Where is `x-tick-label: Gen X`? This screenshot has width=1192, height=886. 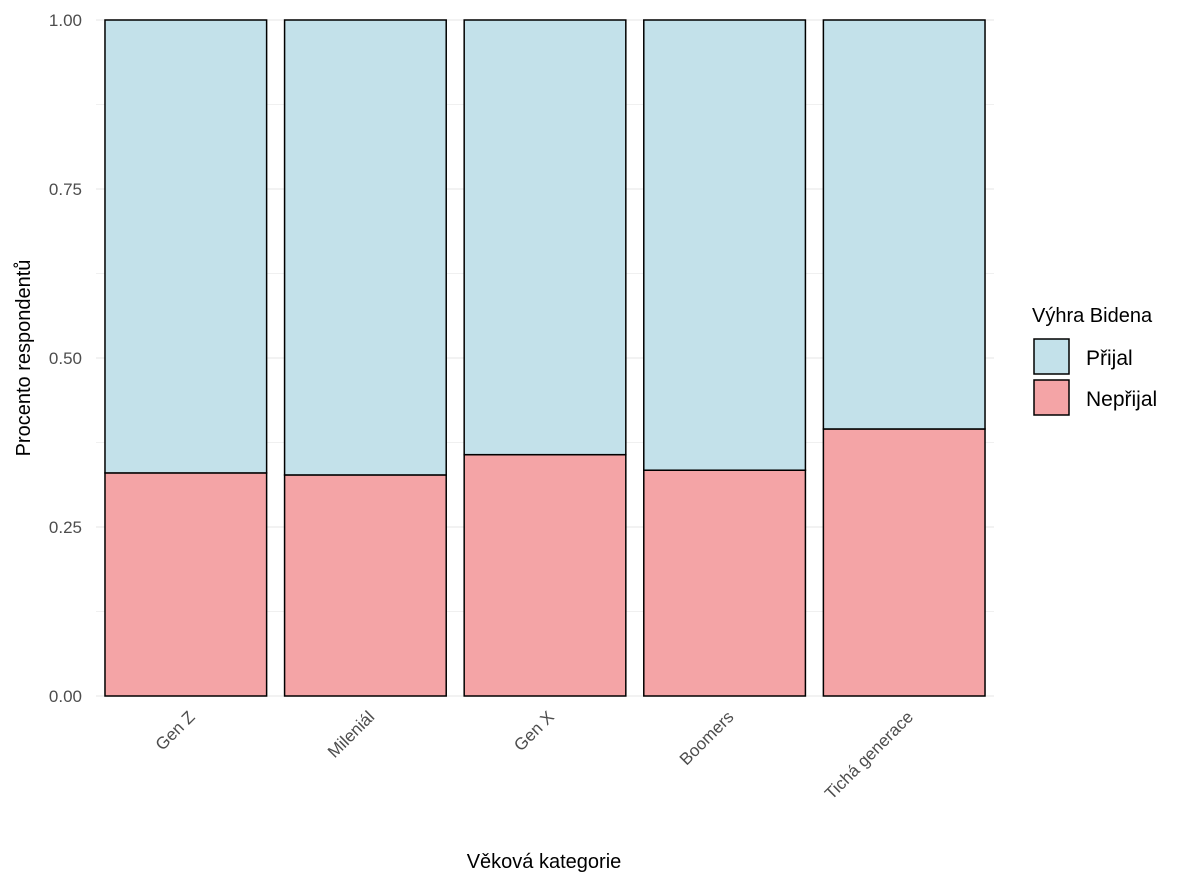 x-tick-label: Gen X is located at coordinates (534, 731).